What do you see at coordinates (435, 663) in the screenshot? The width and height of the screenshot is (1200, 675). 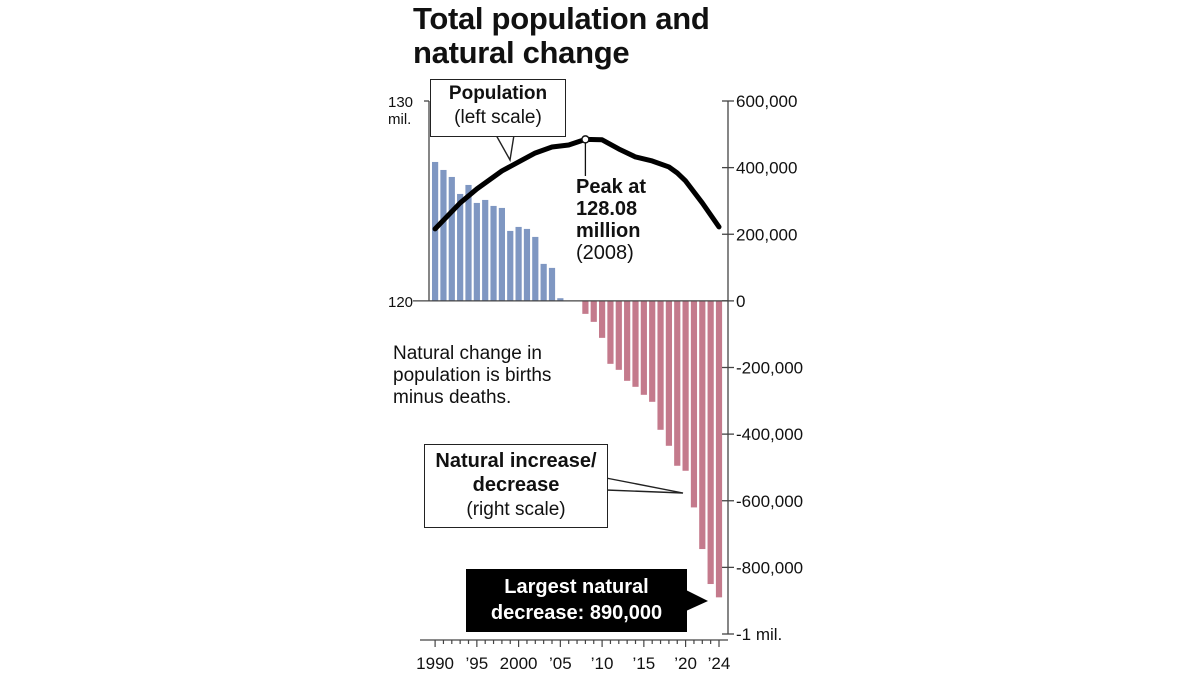 I see `x-tick-label: 1990` at bounding box center [435, 663].